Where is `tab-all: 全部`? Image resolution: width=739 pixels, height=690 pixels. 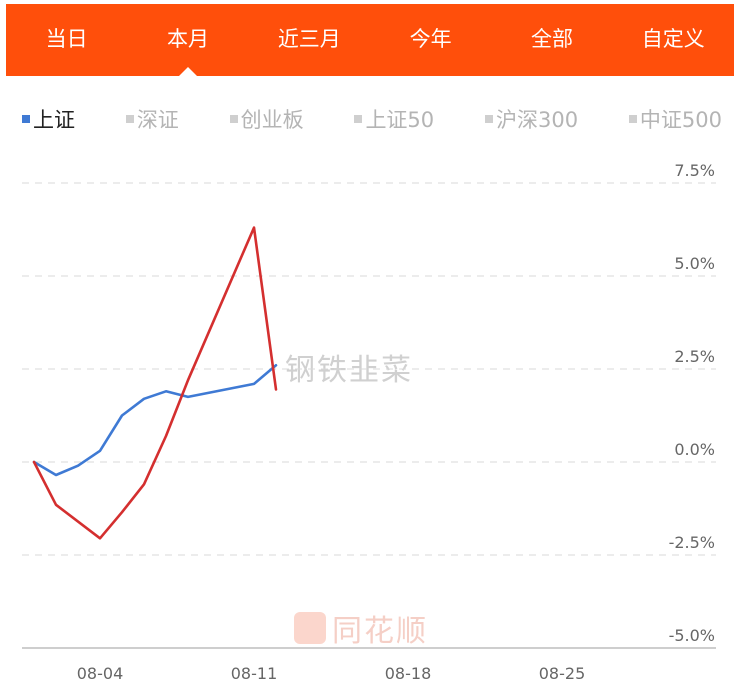
tab-all: 全部 is located at coordinates (551, 40).